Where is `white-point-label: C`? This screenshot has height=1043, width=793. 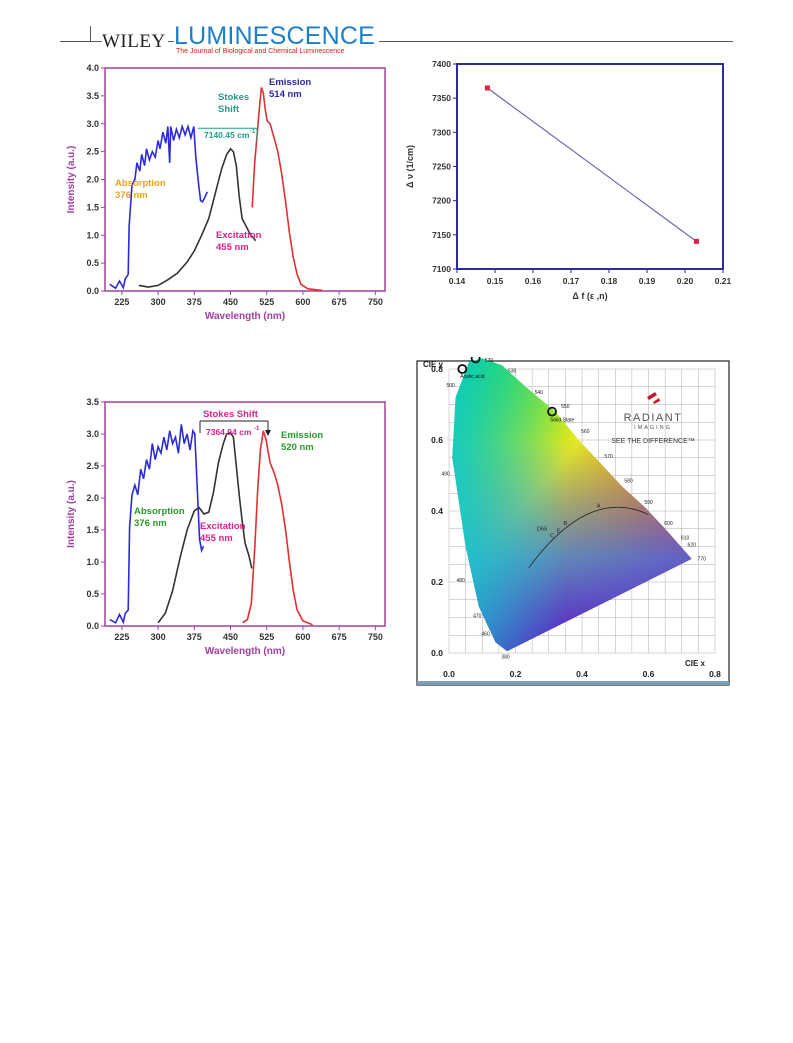 white-point-label: C is located at coordinates (552, 537).